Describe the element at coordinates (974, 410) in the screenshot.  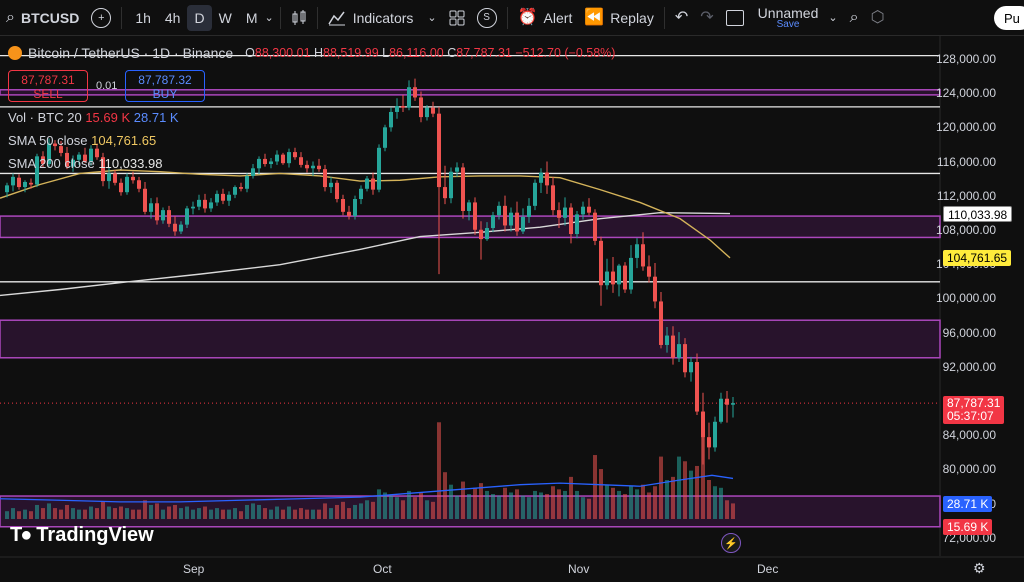
I see `last-price-tag: 87,787.31 05:37:07` at that location.